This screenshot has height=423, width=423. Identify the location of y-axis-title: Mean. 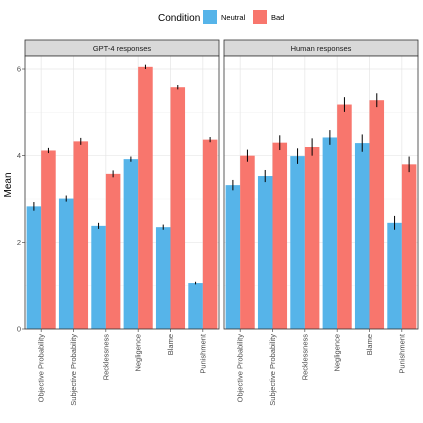
(8, 184).